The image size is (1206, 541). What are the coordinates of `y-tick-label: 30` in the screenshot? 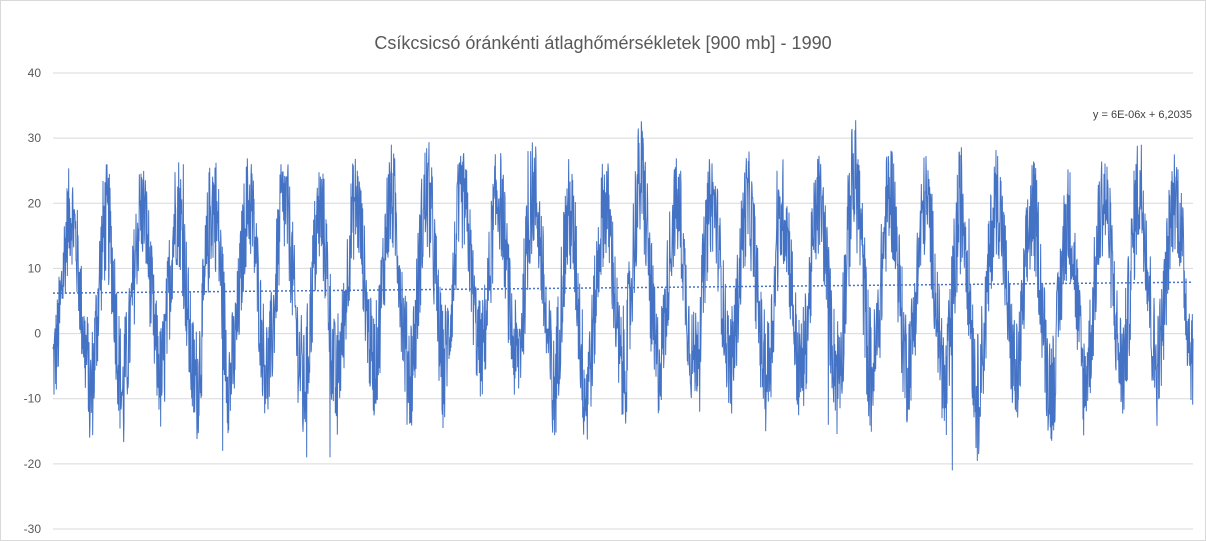 It's located at (35, 138).